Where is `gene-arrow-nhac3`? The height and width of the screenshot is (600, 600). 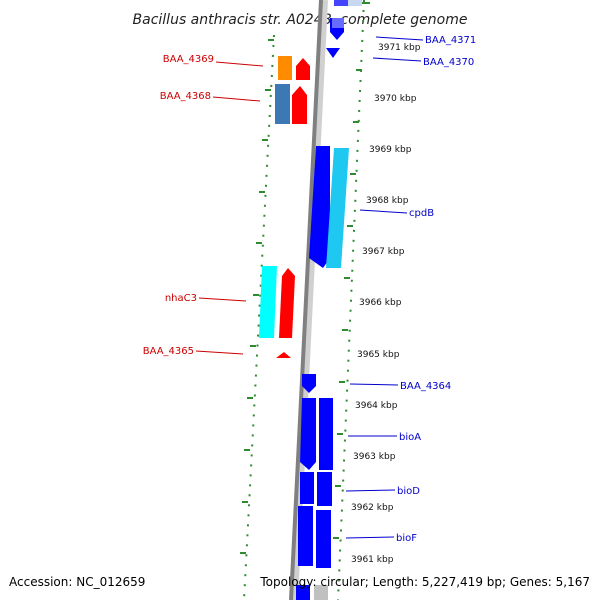 gene-arrow-nhac3 is located at coordinates (287, 303).